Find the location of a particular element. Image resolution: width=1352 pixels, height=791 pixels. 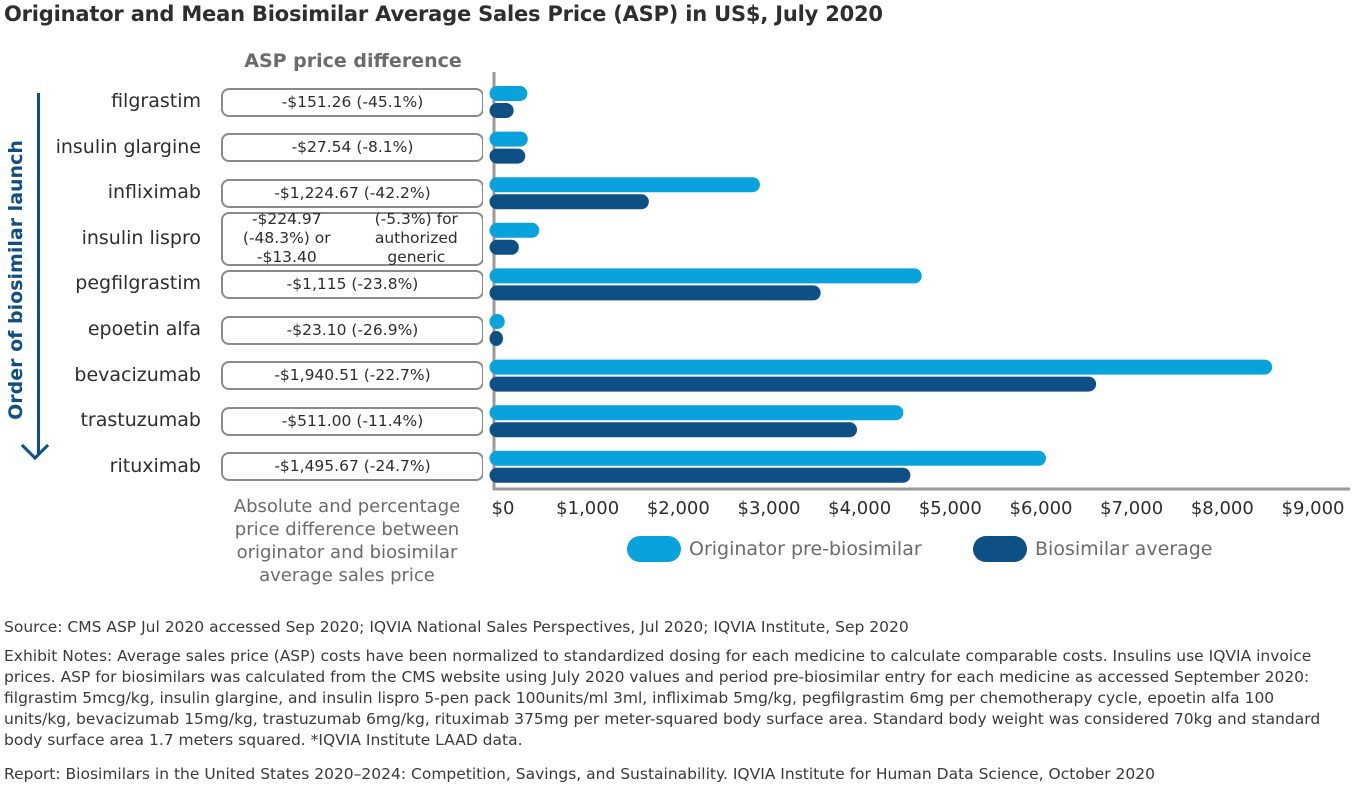

legend-biosimilar-swatch is located at coordinates (1000, 549).